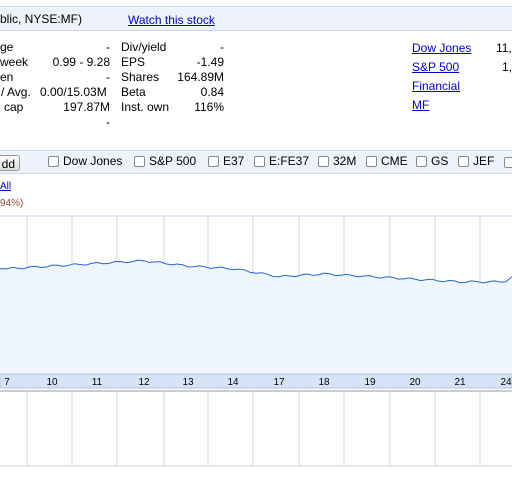  I want to click on compare-sp500: S&P 500, so click(165, 161).